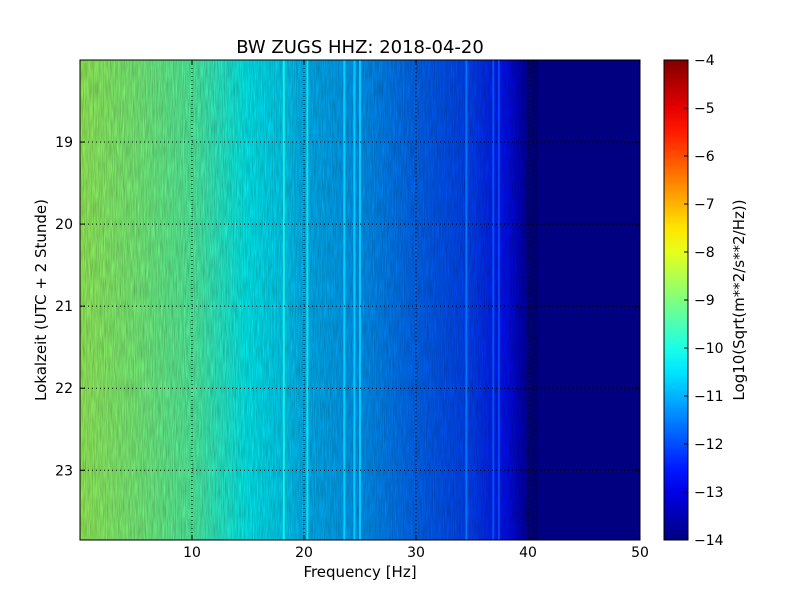 The image size is (800, 600). I want to click on colorbar-label: Log10(Sqrt(m**2/s**2/Hz)), so click(739, 299).